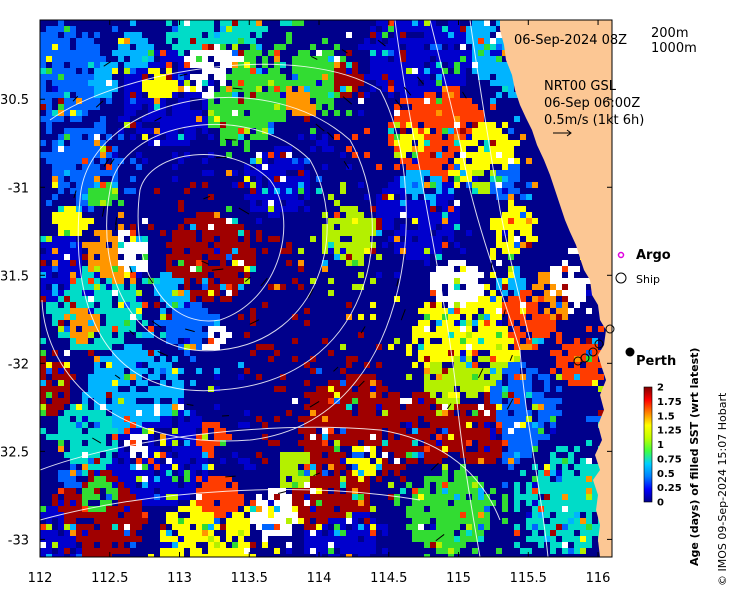 This screenshot has height=592, width=740. What do you see at coordinates (179, 578) in the screenshot?
I see `x-tick-label: 113` at bounding box center [179, 578].